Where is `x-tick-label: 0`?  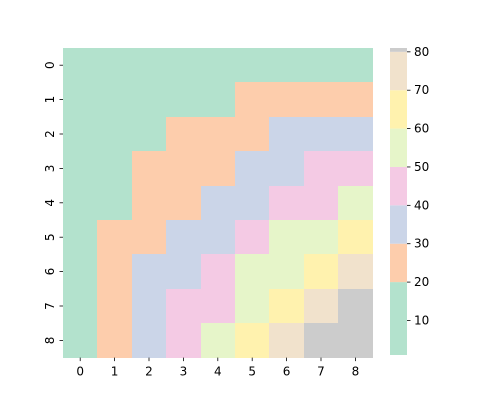 x-tick-label: 0 is located at coordinates (80, 372).